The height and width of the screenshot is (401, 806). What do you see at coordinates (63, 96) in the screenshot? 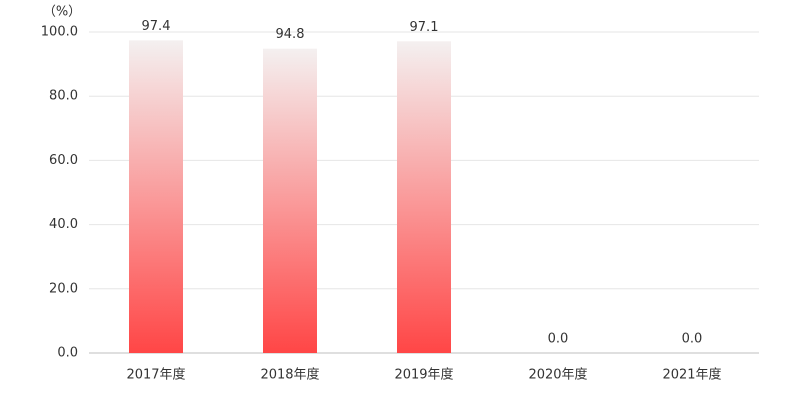
I see `y-tick-label: 80.0` at bounding box center [63, 96].